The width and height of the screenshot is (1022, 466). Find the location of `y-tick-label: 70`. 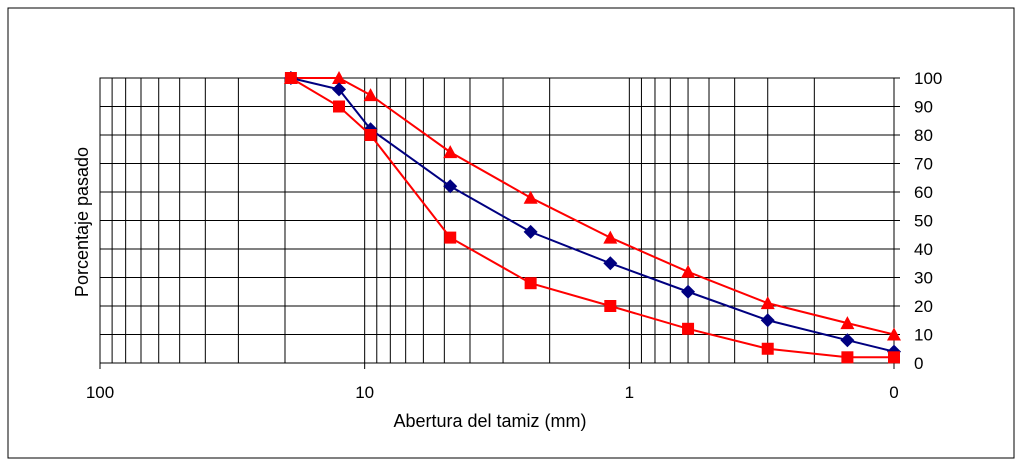

y-tick-label: 70 is located at coordinates (923, 164).